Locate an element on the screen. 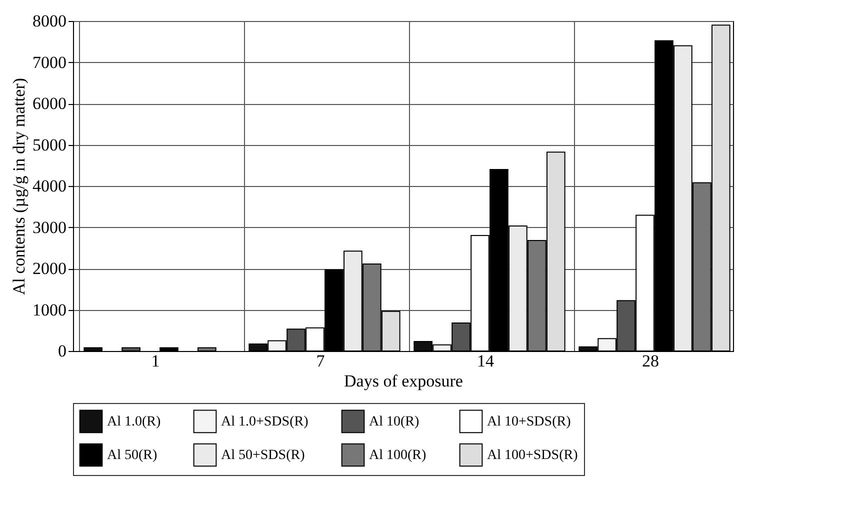  legend-label: Al 100+SDS(R) is located at coordinates (532, 455).